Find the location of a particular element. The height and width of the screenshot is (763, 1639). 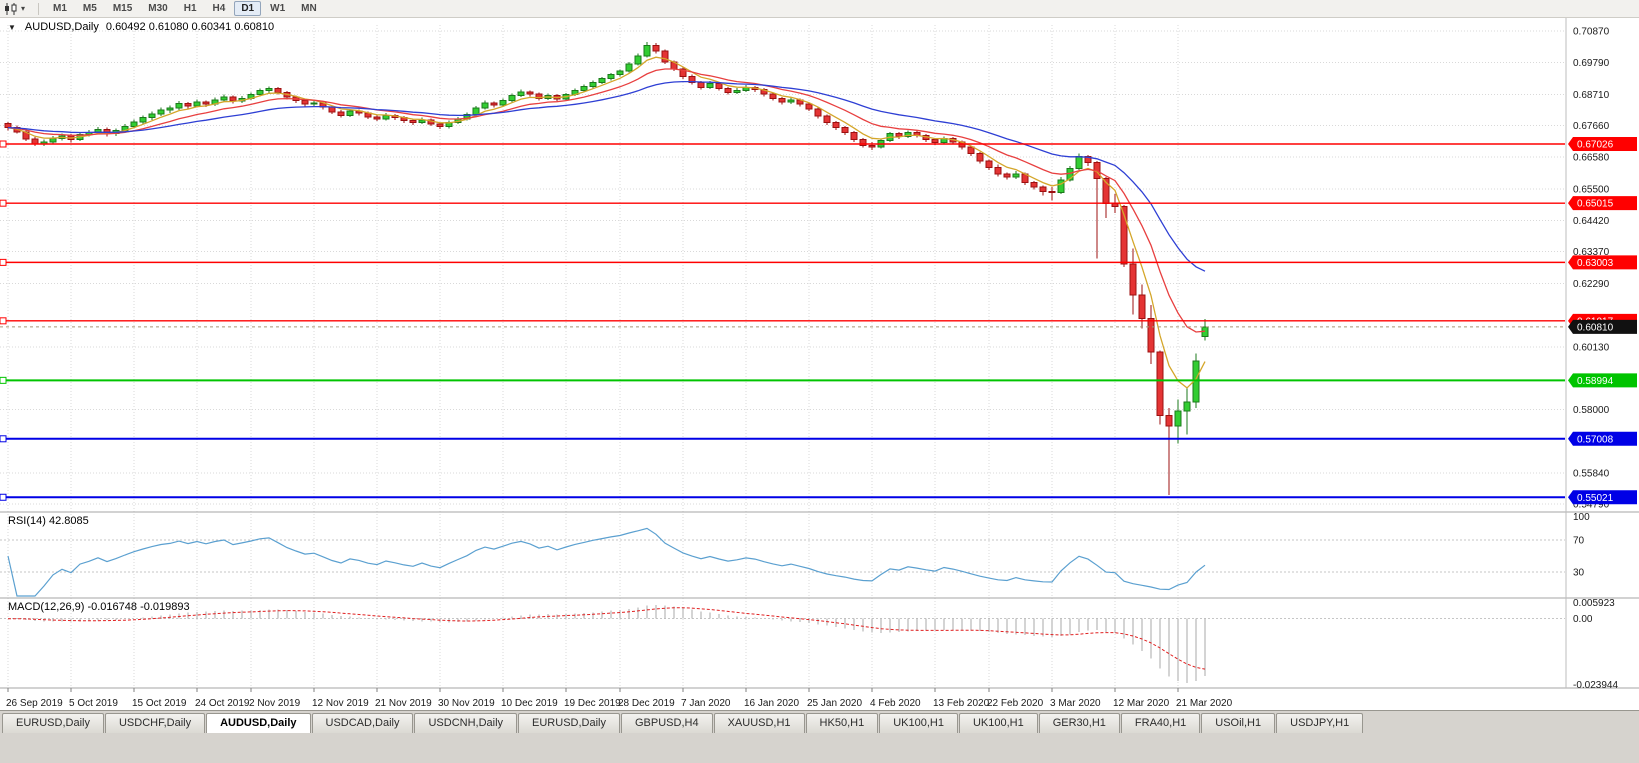

chart-tab-gbpusd-h4: GBPUSD,H4 is located at coordinates (667, 723).